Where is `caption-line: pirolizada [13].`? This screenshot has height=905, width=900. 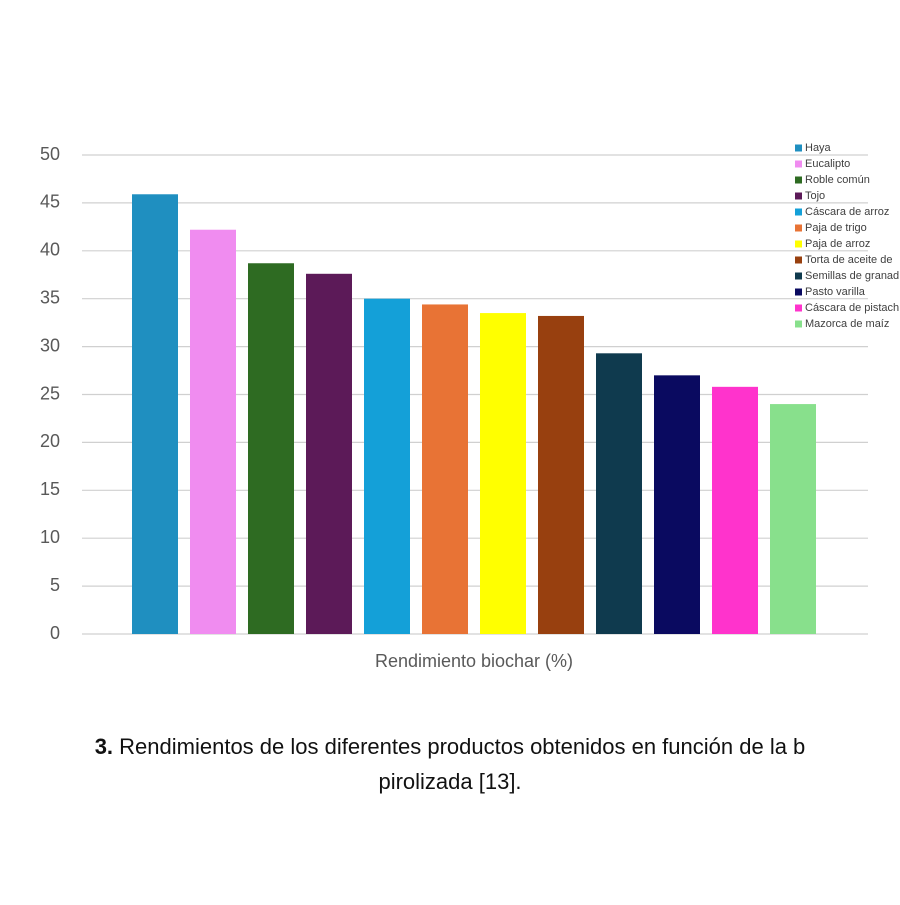
caption-line: pirolizada [13]. is located at coordinates (449, 781).